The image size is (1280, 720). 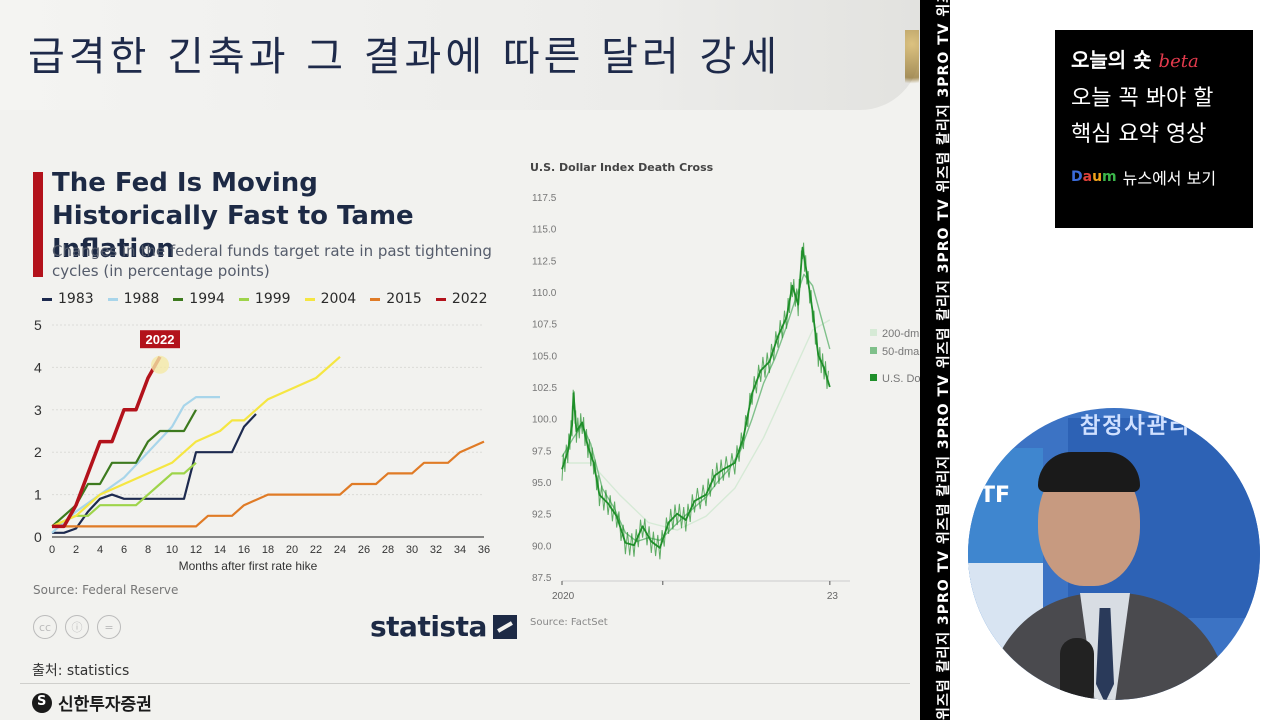 What do you see at coordinates (105, 705) in the screenshot?
I see `brand-name: 신한투자증권` at bounding box center [105, 705].